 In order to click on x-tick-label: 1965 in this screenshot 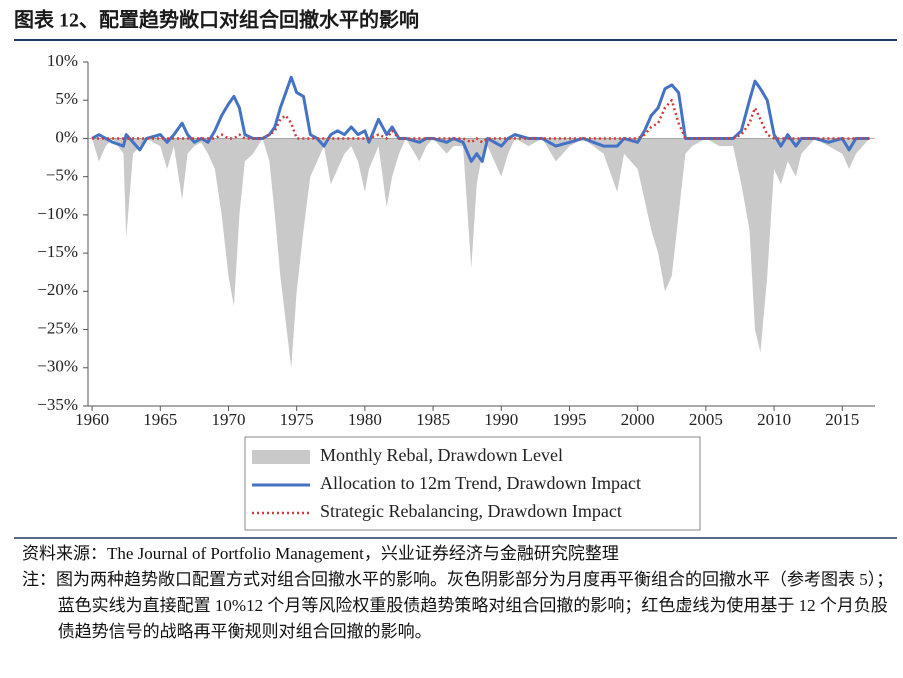, I will do `click(160, 419)`.